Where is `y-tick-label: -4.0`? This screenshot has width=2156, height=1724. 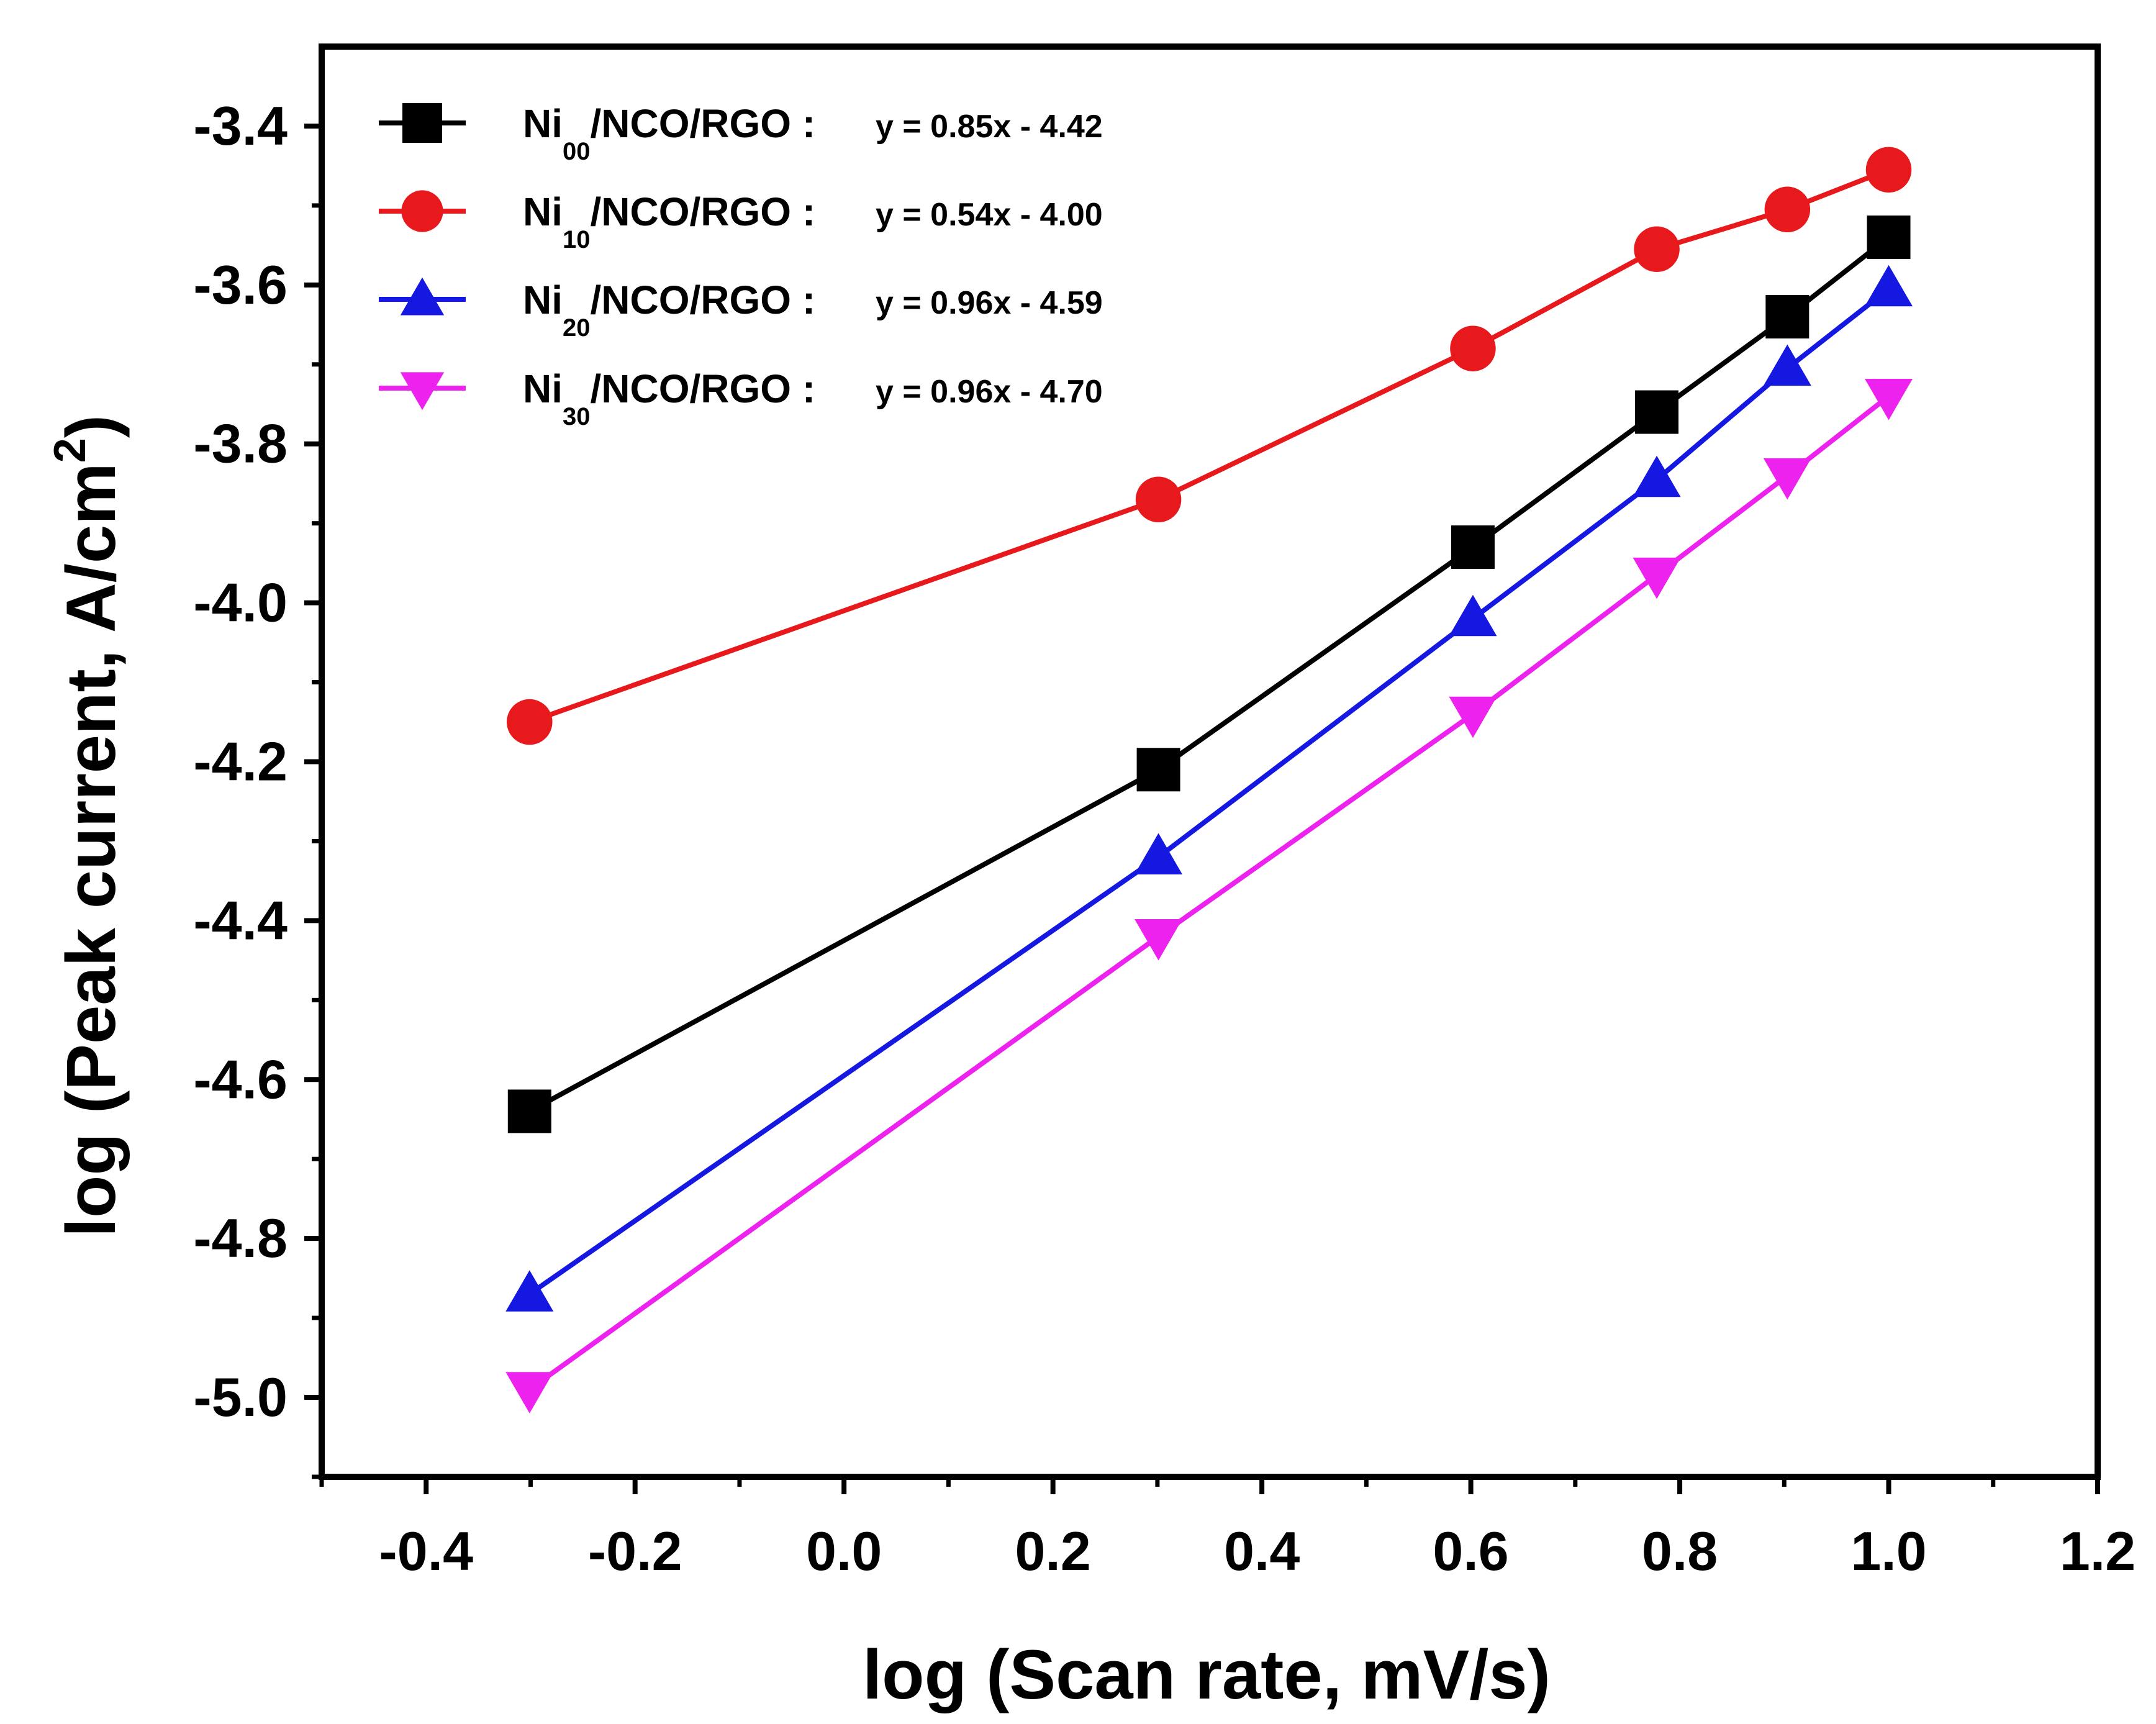 y-tick-label: -4.0 is located at coordinates (240, 602).